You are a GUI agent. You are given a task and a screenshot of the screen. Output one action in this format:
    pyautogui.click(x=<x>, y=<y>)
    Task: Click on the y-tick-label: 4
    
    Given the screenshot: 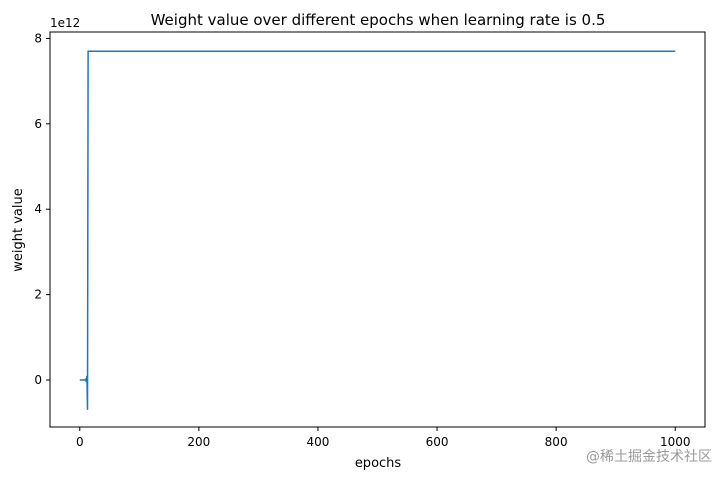 What is the action you would take?
    pyautogui.click(x=38, y=209)
    